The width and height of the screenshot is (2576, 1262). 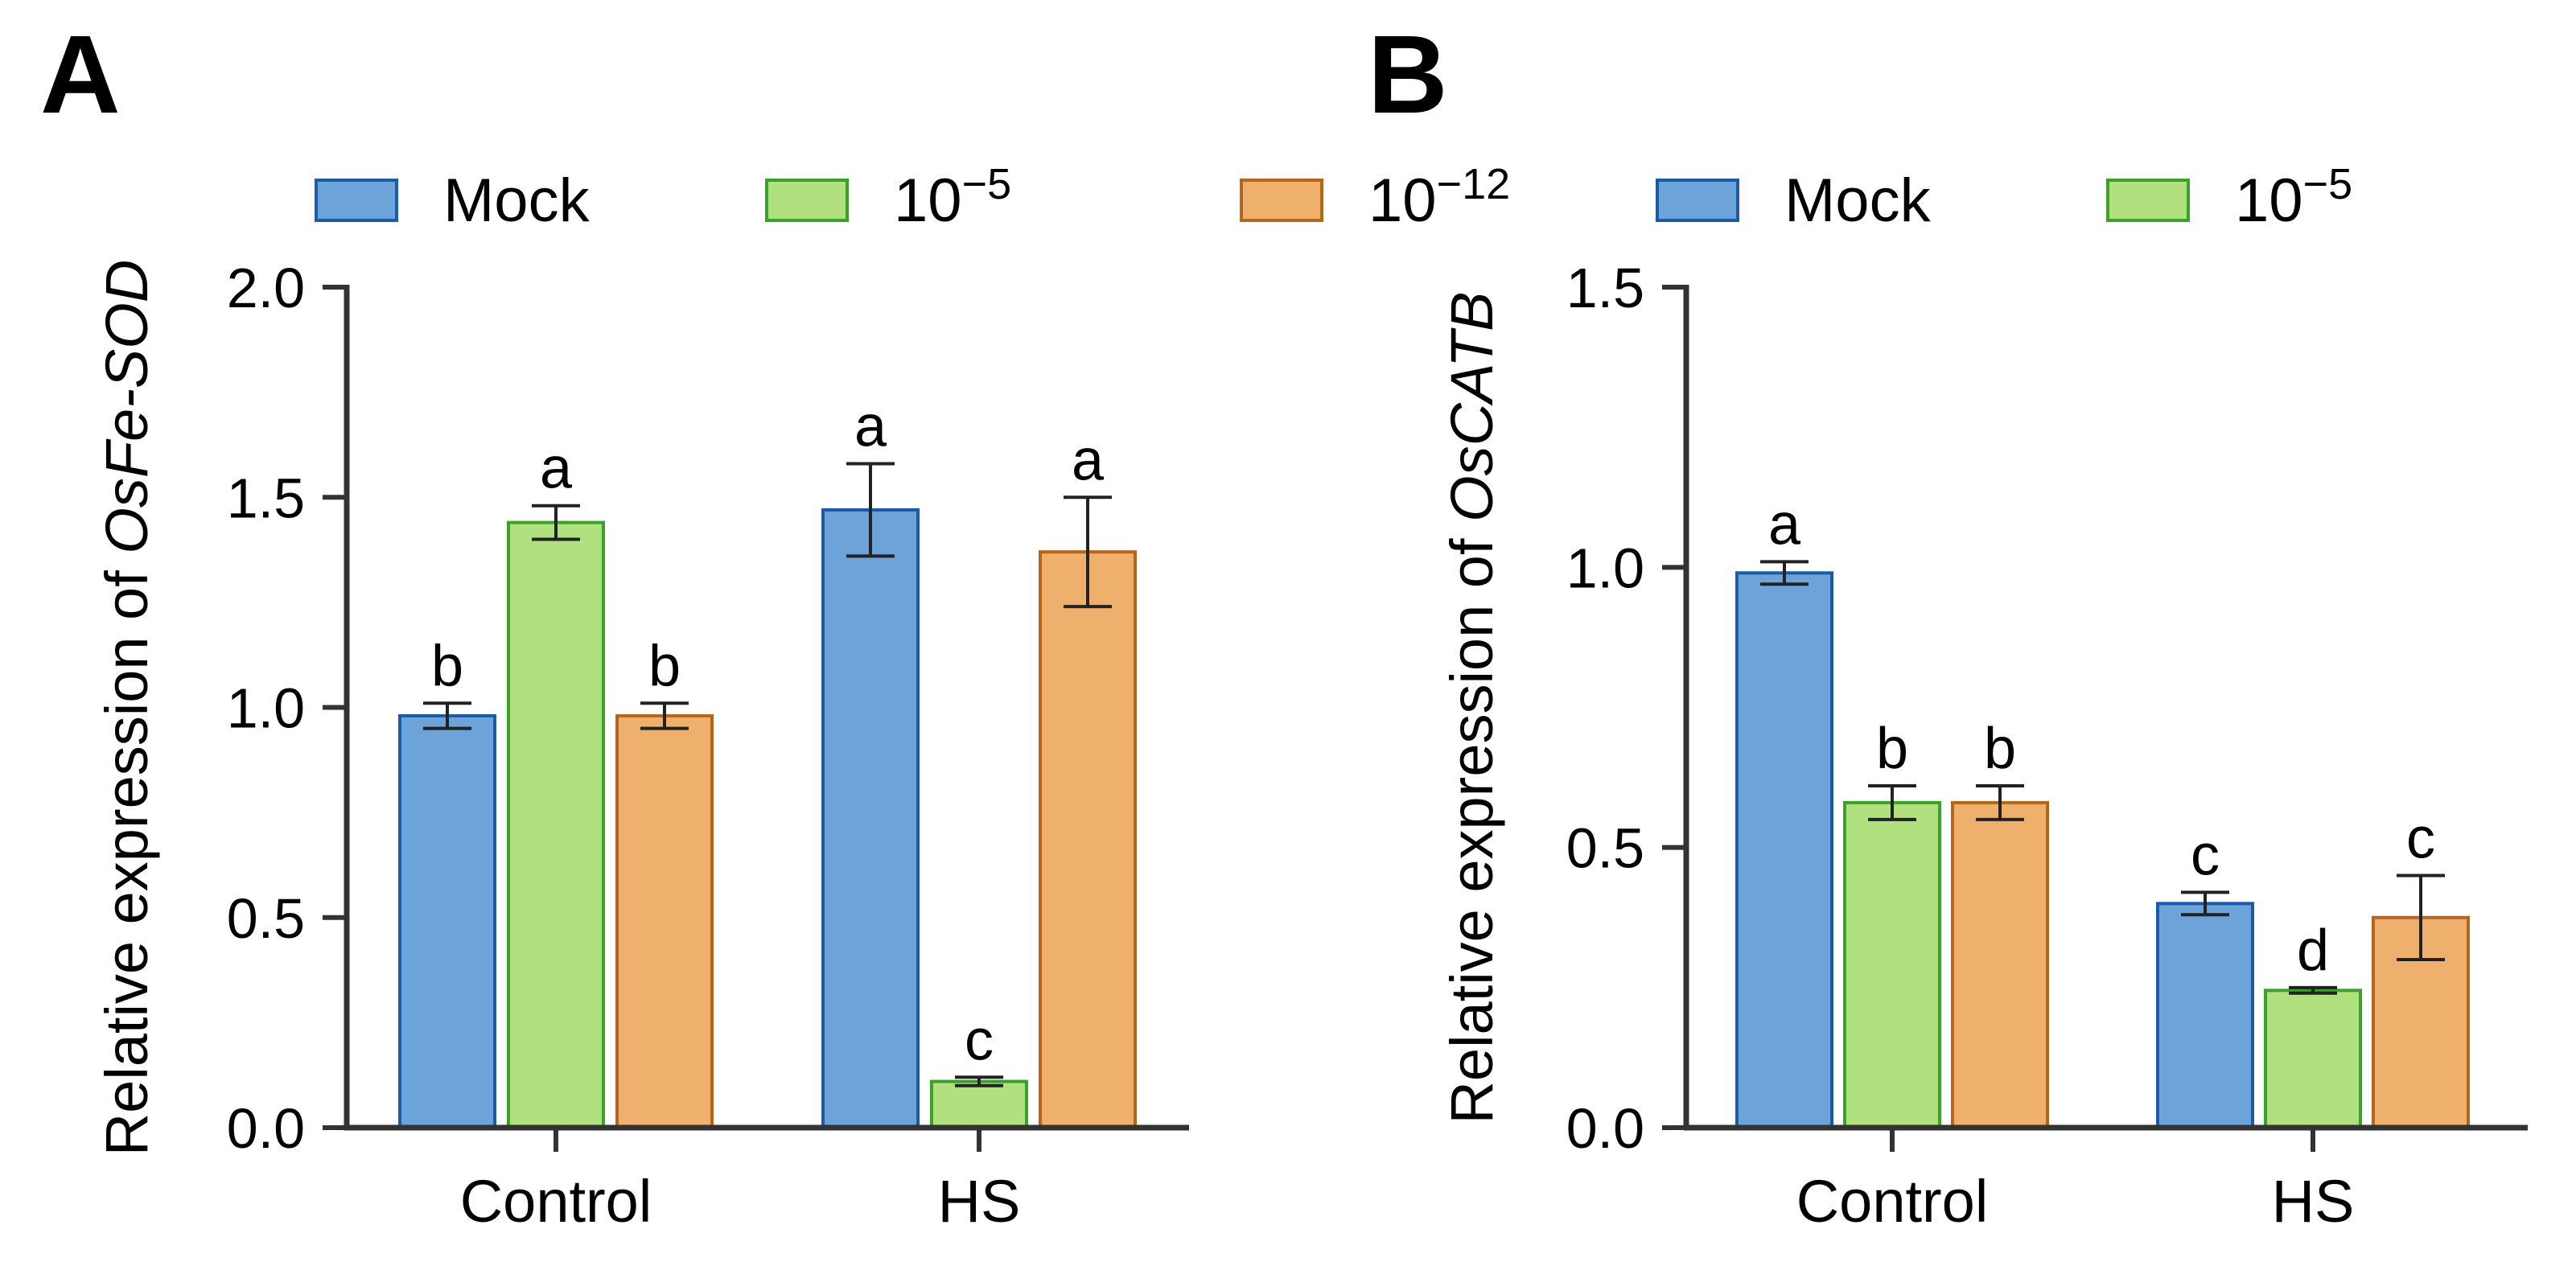 I want to click on significance-letter: d, so click(x=2313, y=951).